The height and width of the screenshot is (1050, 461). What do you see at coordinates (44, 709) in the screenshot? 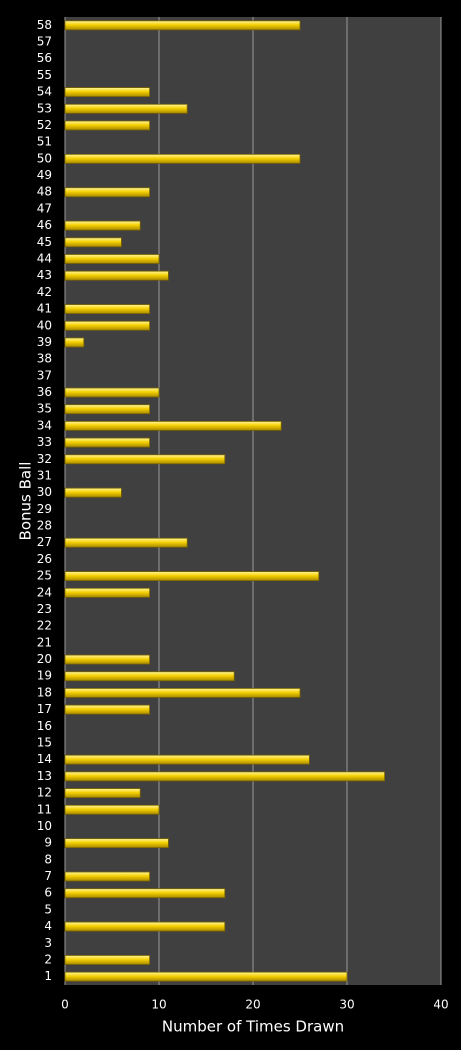
I see `y-tick-label: 17` at bounding box center [44, 709].